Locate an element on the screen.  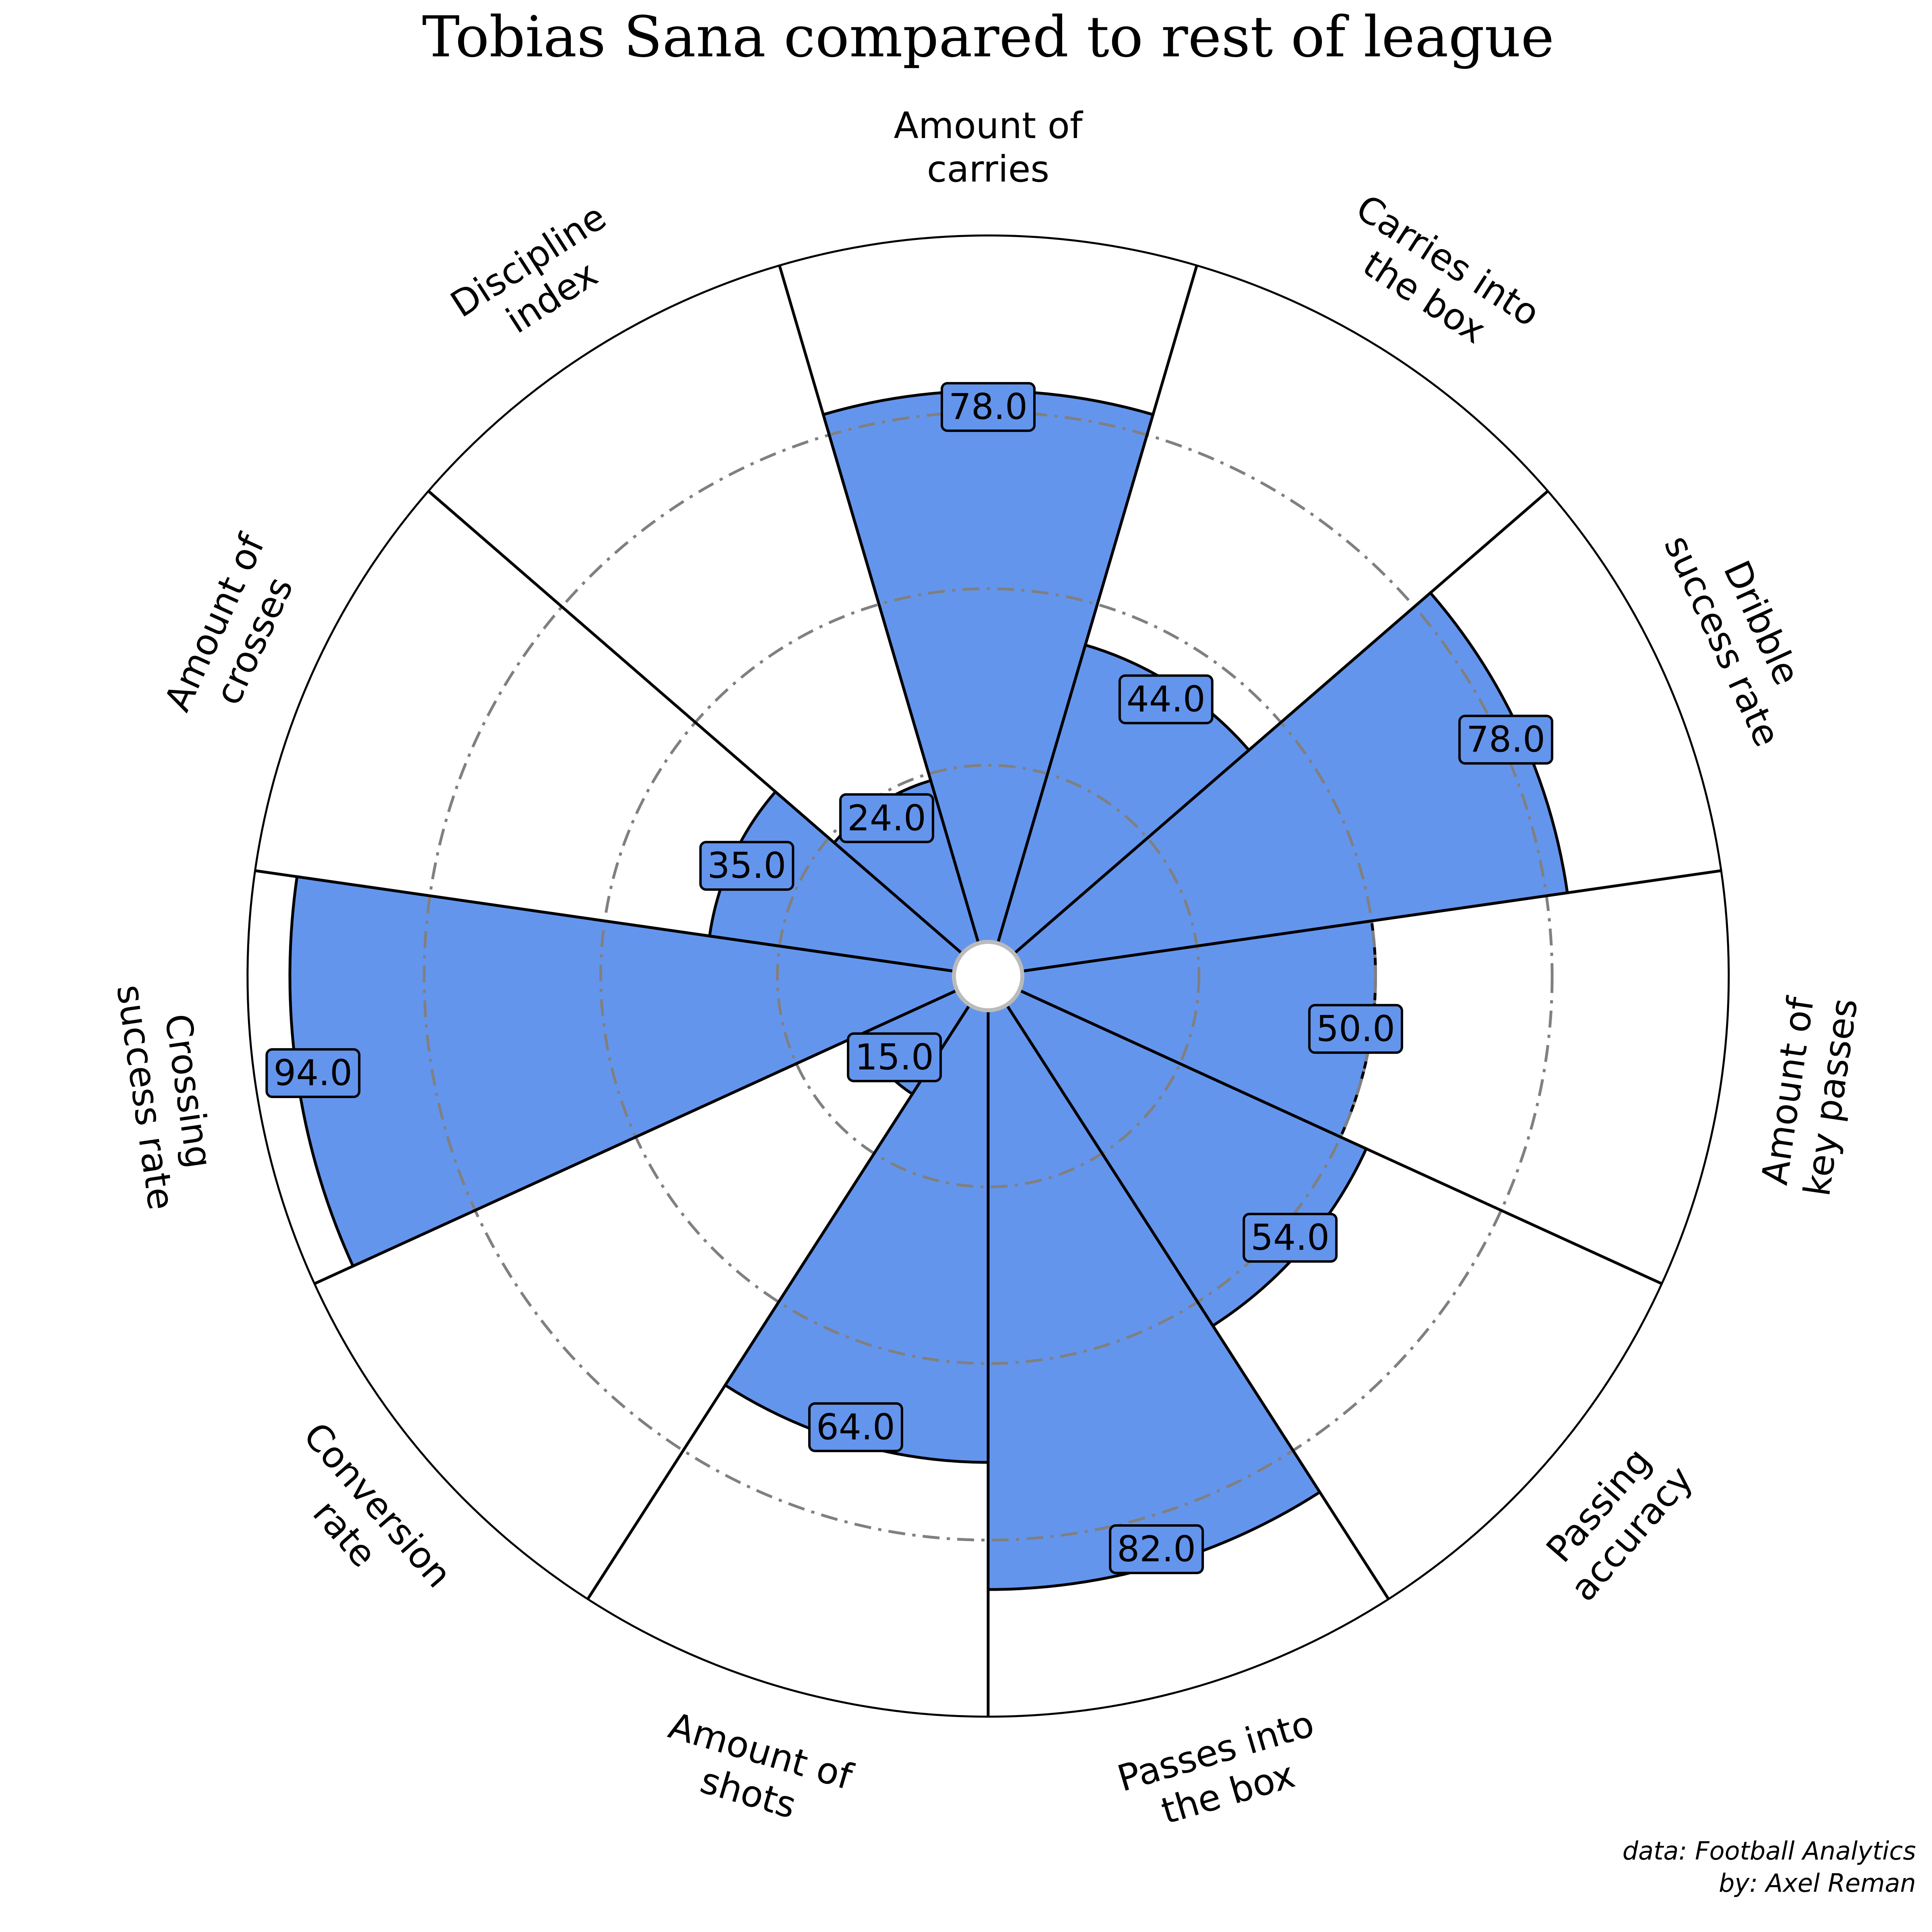
param-label-6: Amount ofshots is located at coordinates (755, 1772).